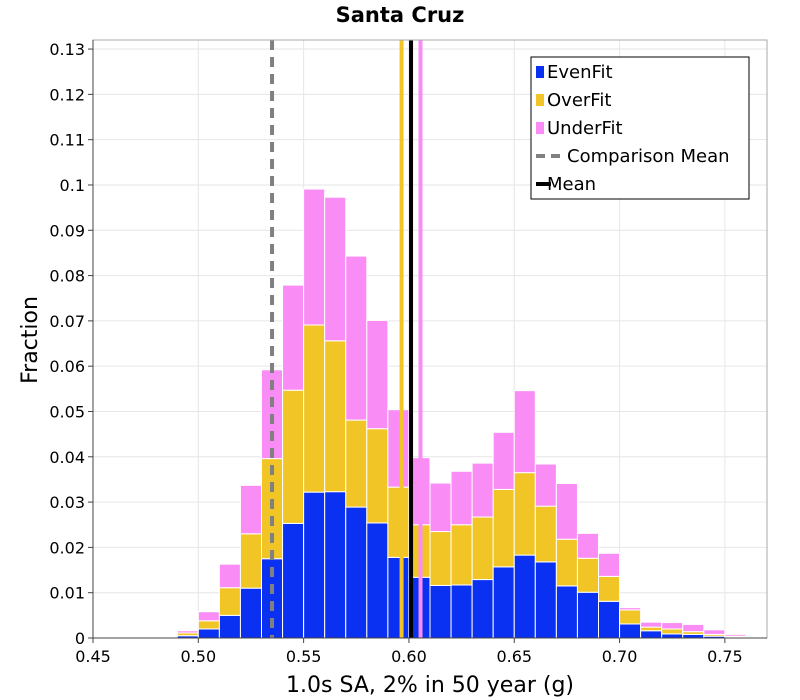  I want to click on legend-label-mean: Mean, so click(571, 184).